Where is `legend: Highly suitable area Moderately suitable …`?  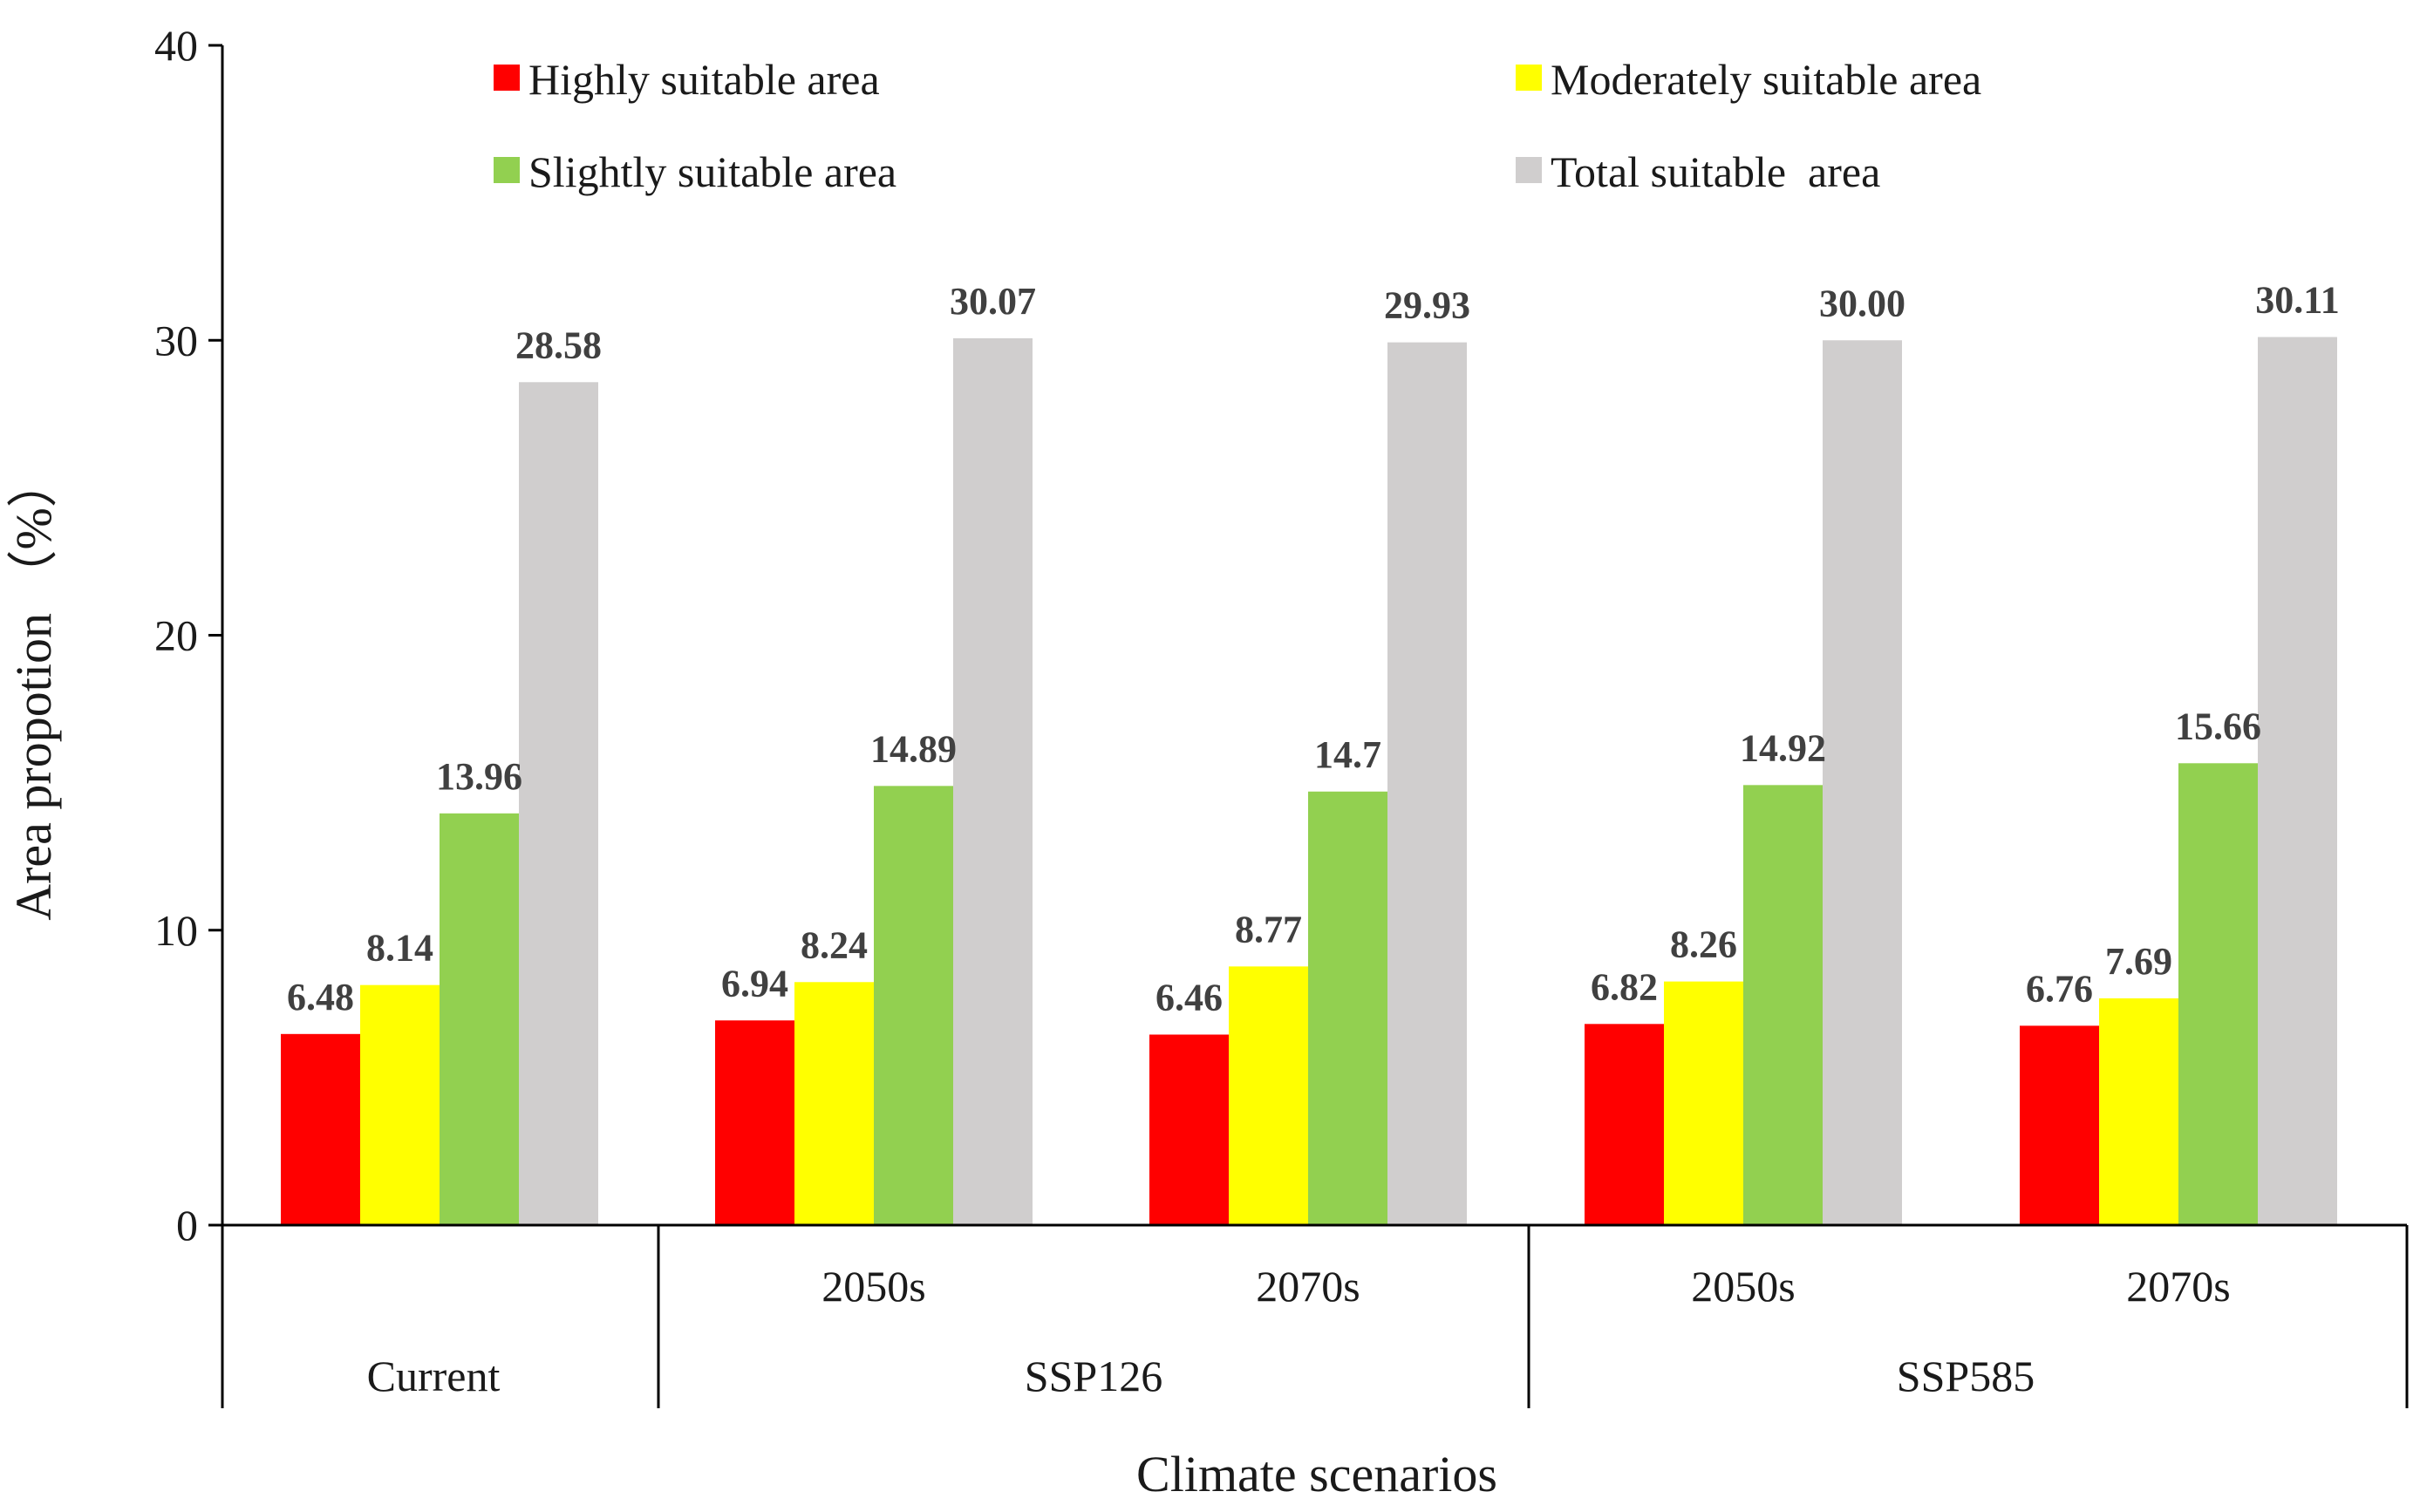 legend: Highly suitable area Moderately suitable … is located at coordinates (1237, 125).